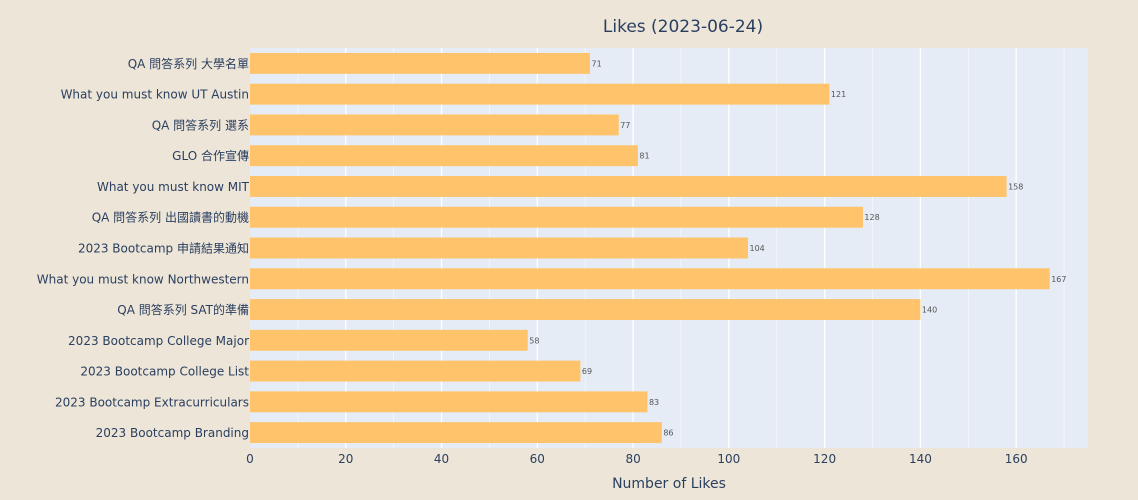  What do you see at coordinates (1015, 186) in the screenshot?
I see `value-label-4: 158` at bounding box center [1015, 186].